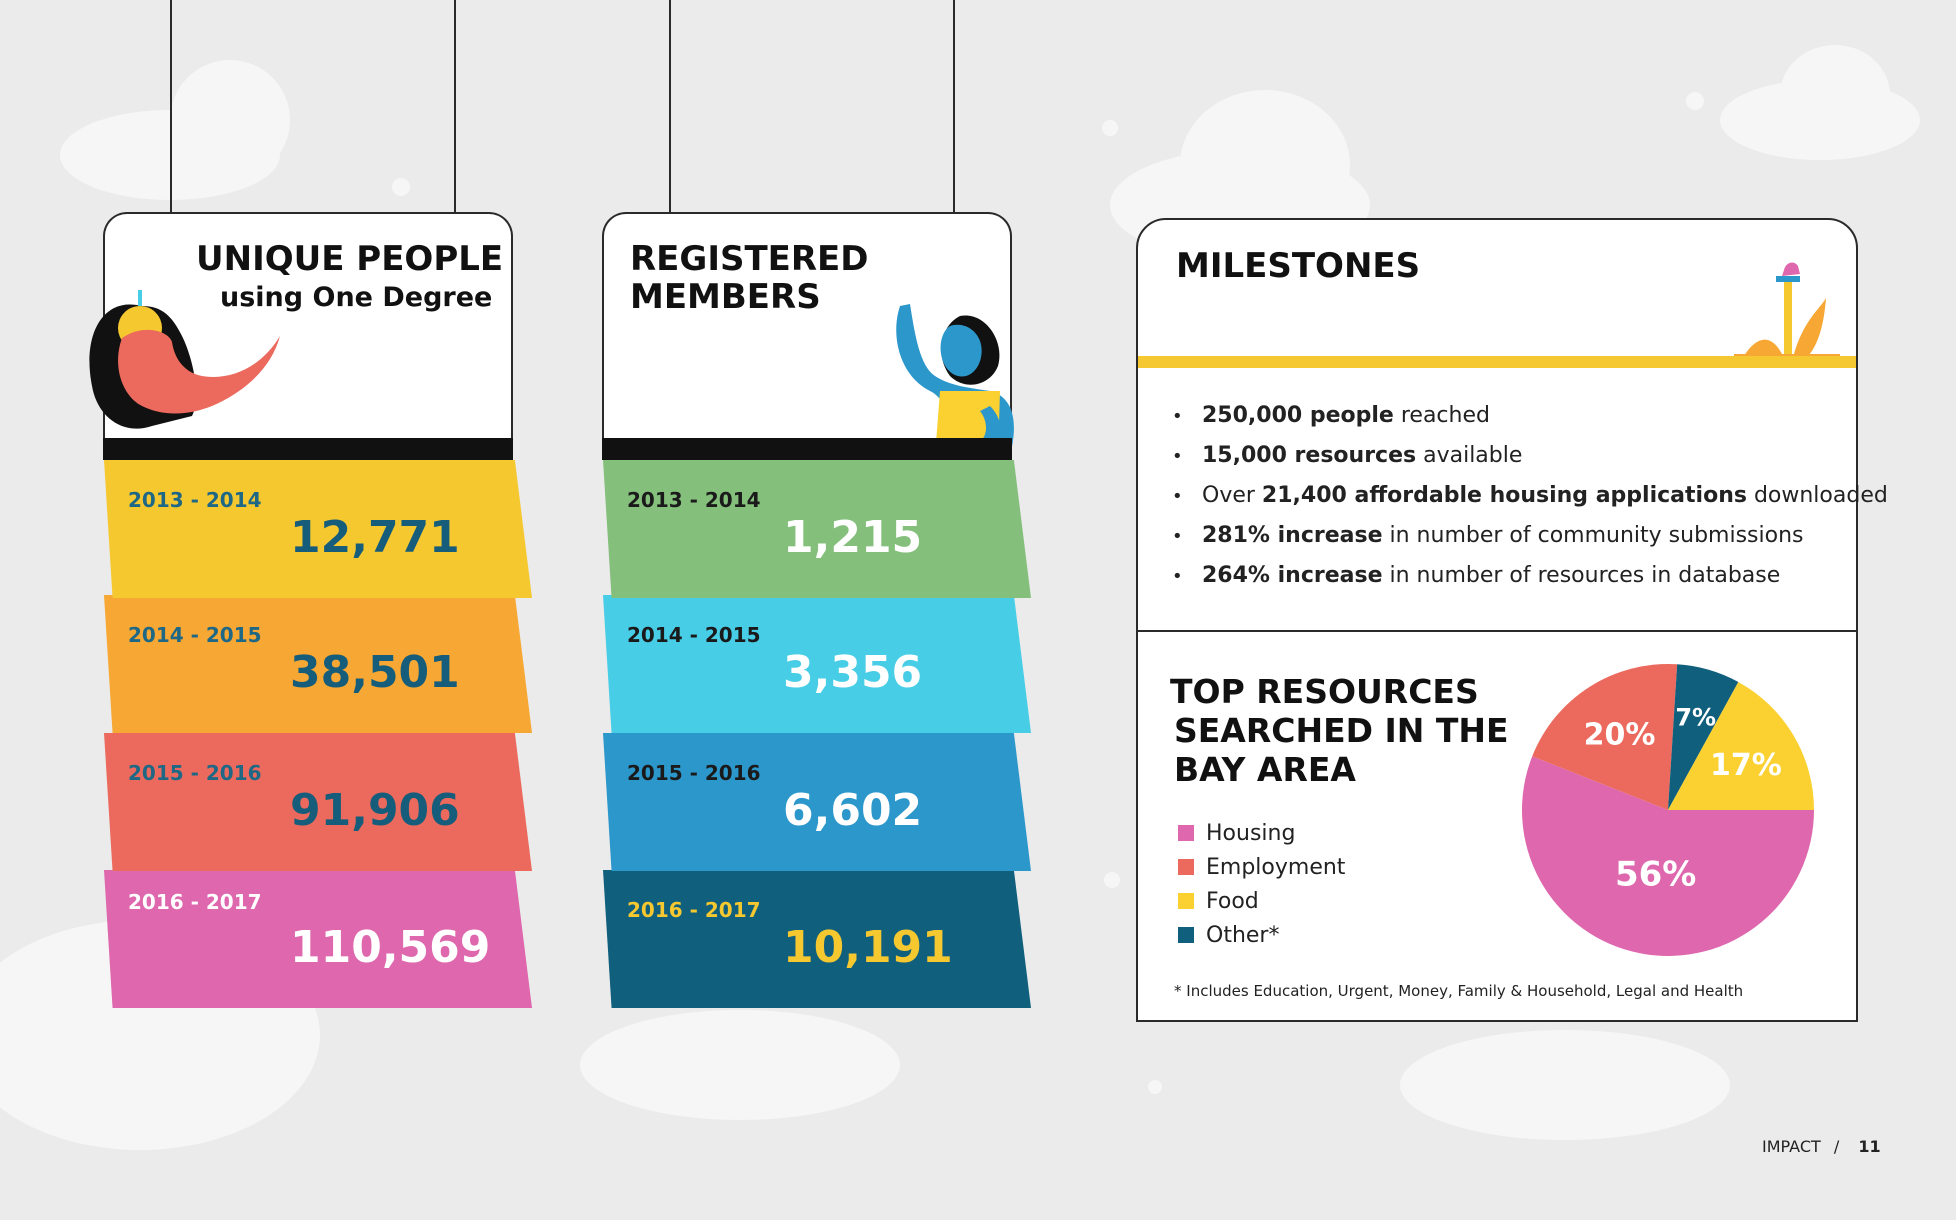 The width and height of the screenshot is (1956, 1220). I want to click on pie-data-label: 56%, so click(1655, 875).